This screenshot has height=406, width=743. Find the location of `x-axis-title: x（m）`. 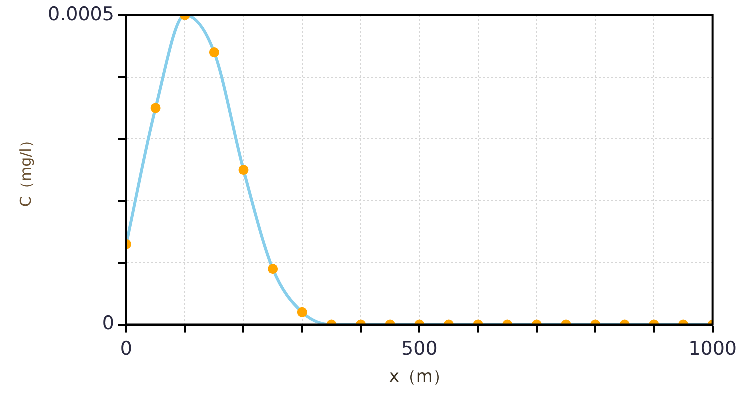

x-axis-title: x（m） is located at coordinates (419, 377).